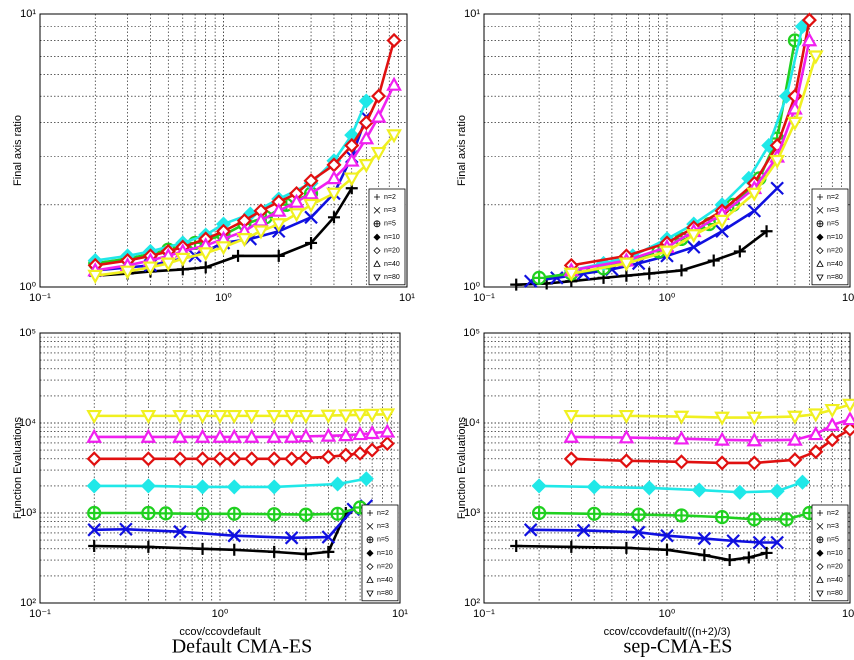 The image size is (854, 660). Describe the element at coordinates (678, 647) in the screenshot. I see `caption: sep-CMA-ES` at that location.